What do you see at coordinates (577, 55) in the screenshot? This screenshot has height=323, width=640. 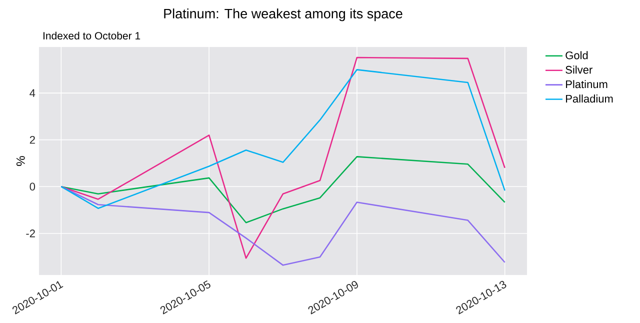 I see `legend-label: Gold` at bounding box center [577, 55].